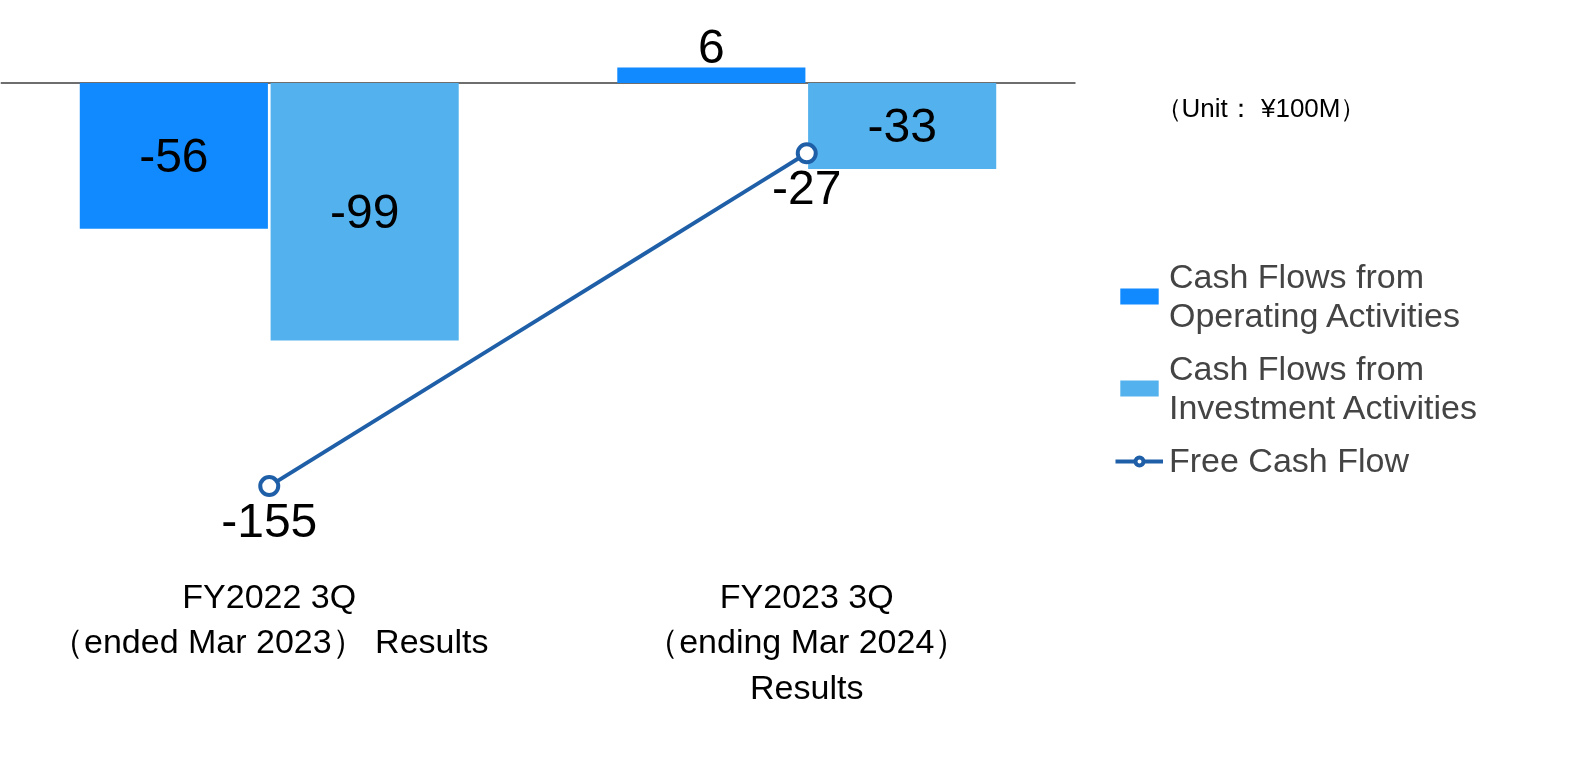  I want to click on data-label: -27, so click(807, 188).